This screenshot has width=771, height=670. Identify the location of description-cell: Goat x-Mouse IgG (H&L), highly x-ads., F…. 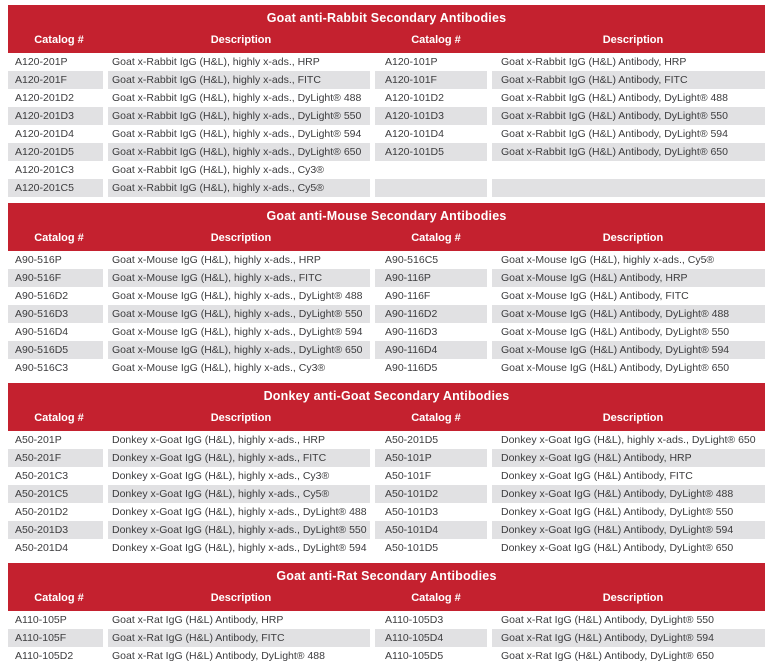
(239, 278).